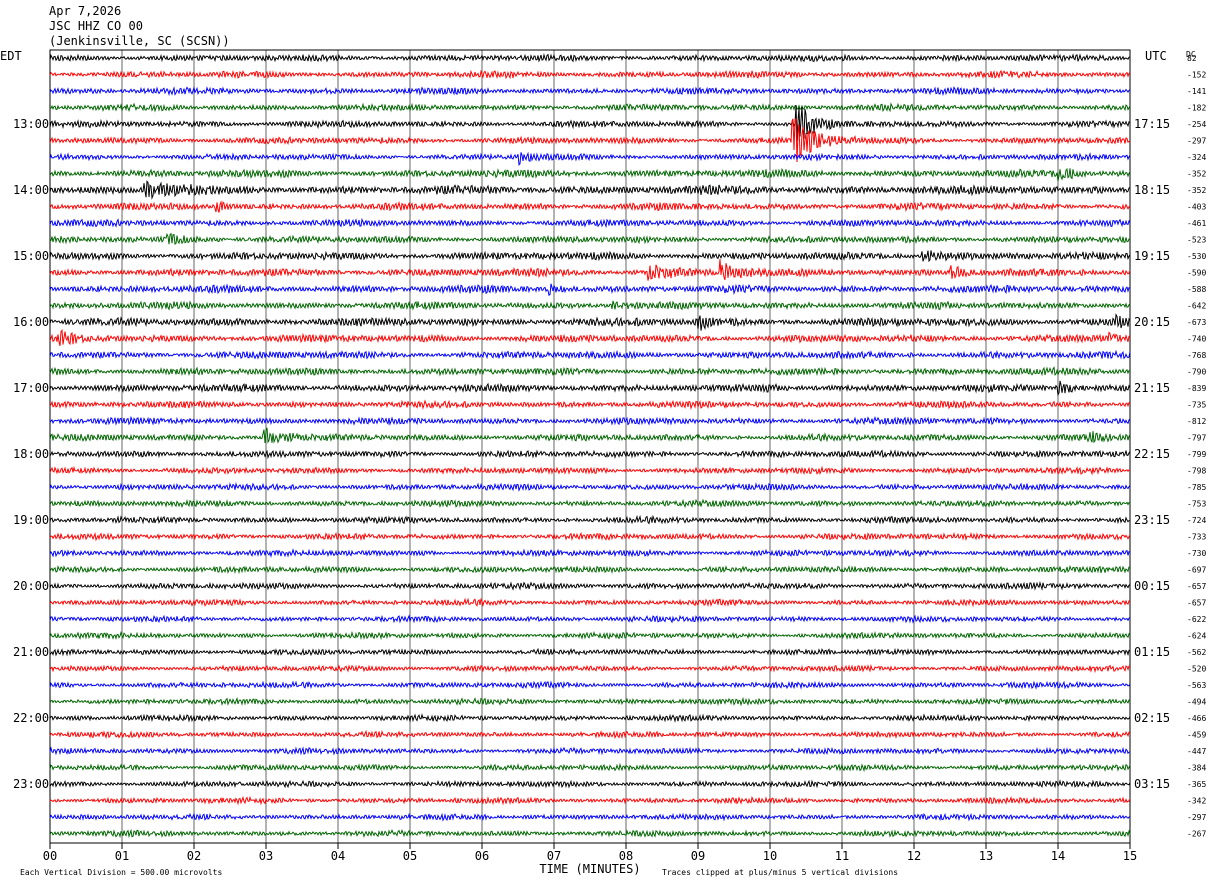  Describe the element at coordinates (1196, 652) in the screenshot. I see `dc-offset-label: -562` at that location.